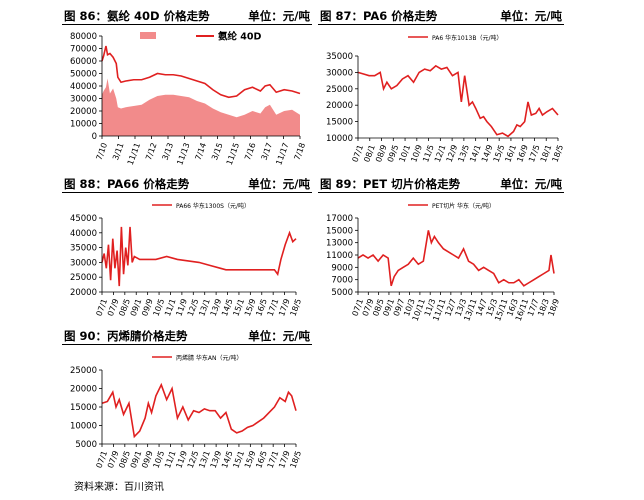  Describe the element at coordinates (342, 281) in the screenshot. I see `y-tick-label: 7000` at that location.